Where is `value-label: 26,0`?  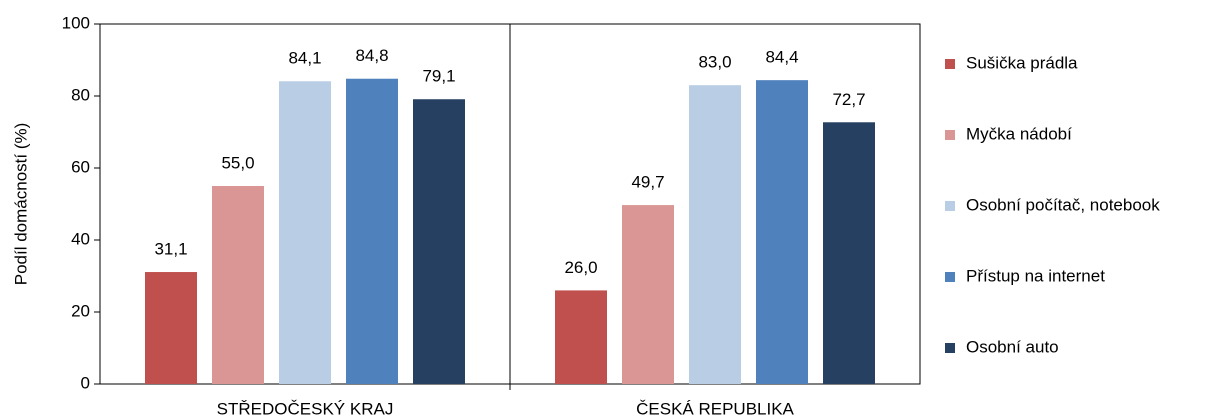 value-label: 26,0 is located at coordinates (580, 267).